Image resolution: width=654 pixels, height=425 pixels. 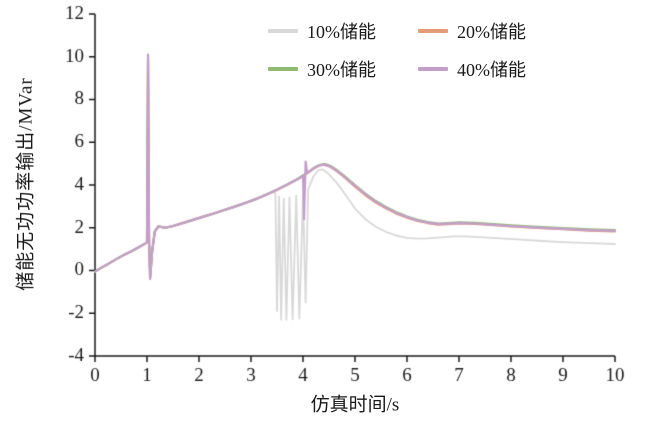 I want to click on legend-item: 10%储能, so click(x=322, y=31).